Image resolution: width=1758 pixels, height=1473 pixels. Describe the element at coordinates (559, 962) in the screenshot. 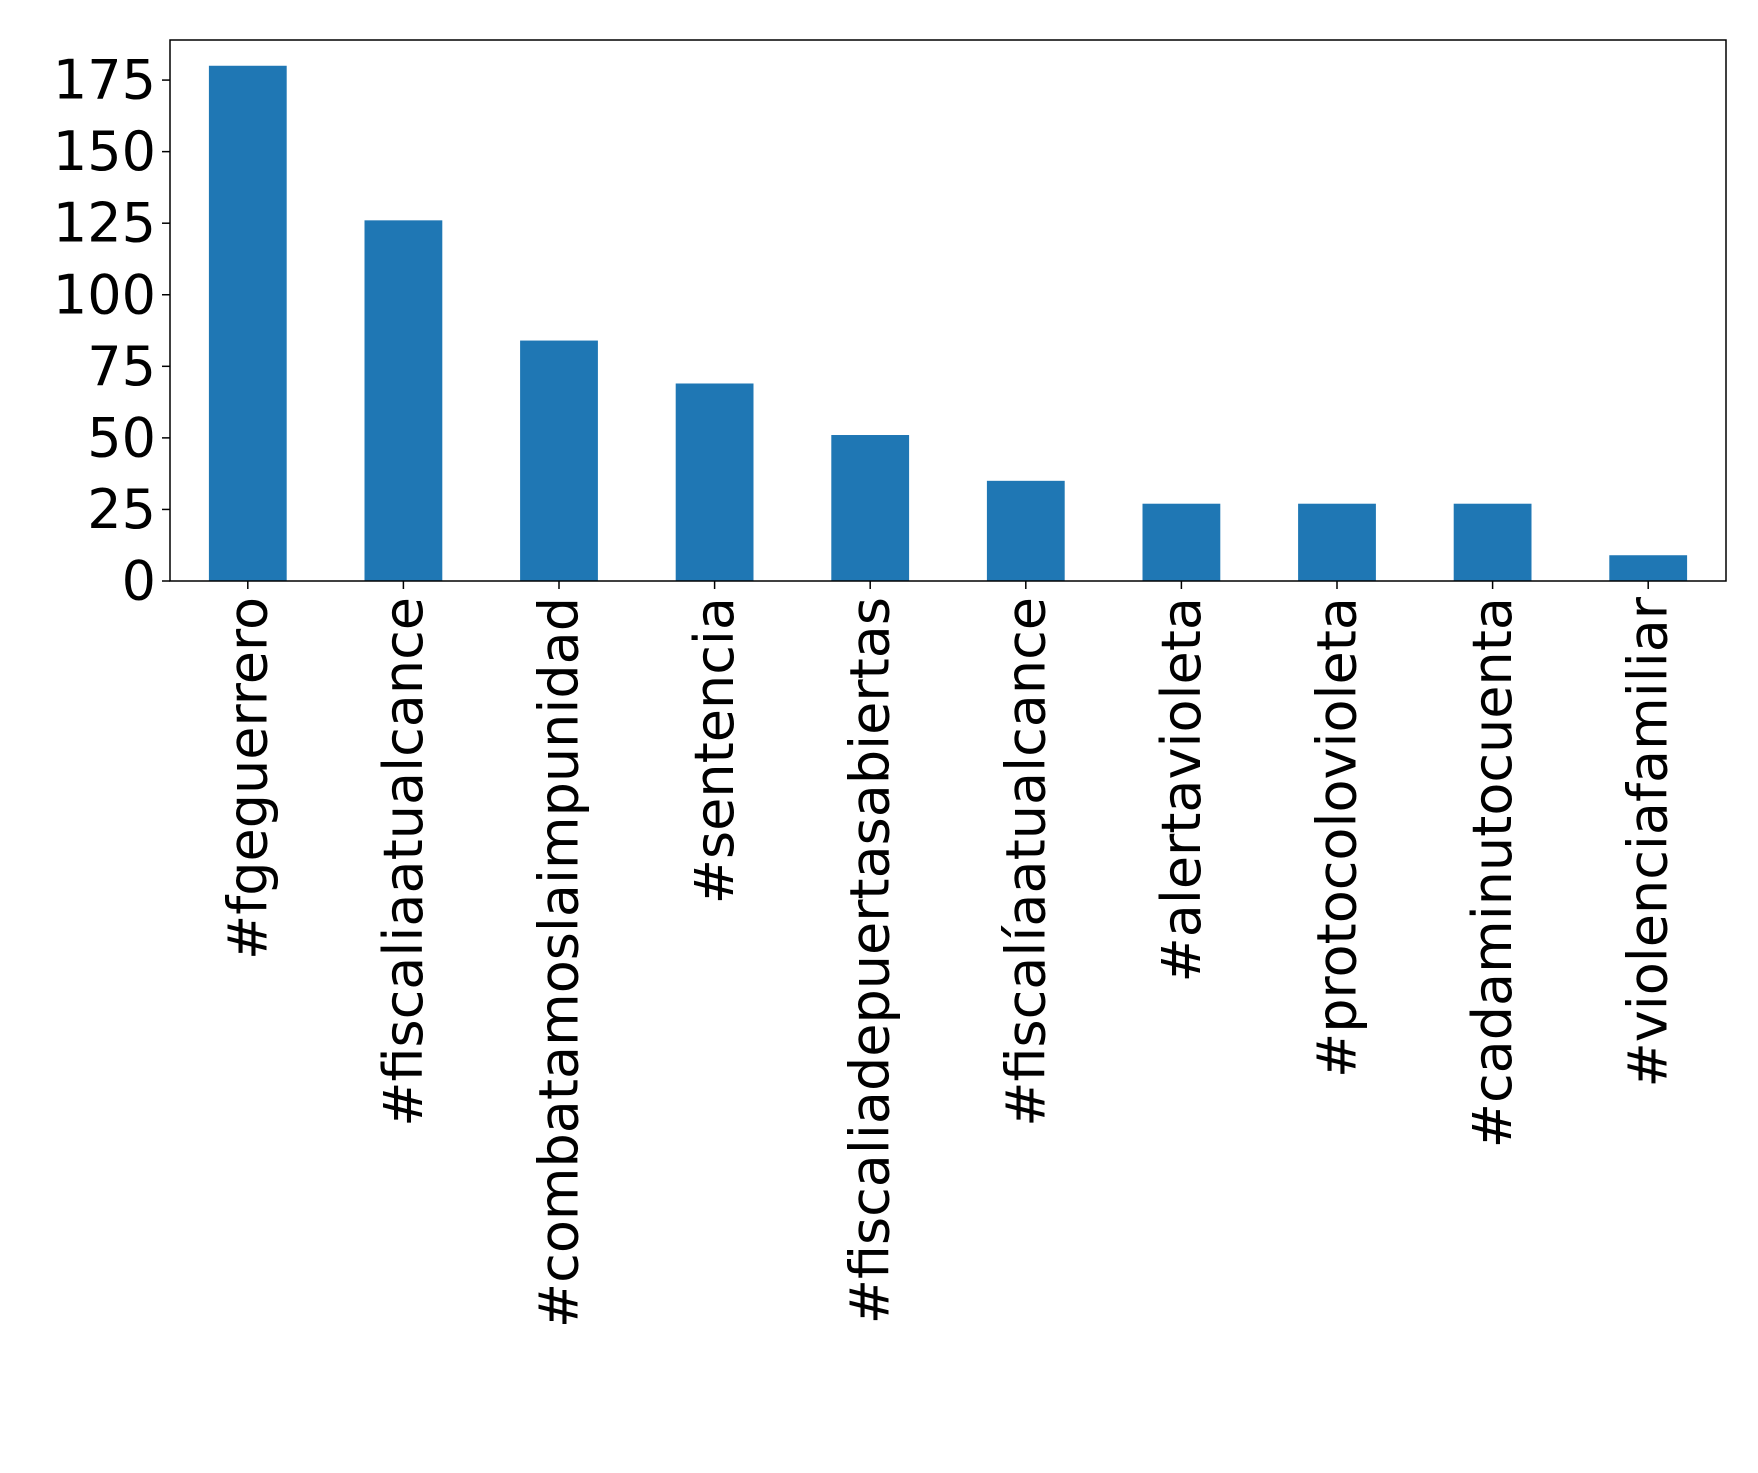

I see `x-tick-label-2: #combatamoslaimpunidad` at that location.